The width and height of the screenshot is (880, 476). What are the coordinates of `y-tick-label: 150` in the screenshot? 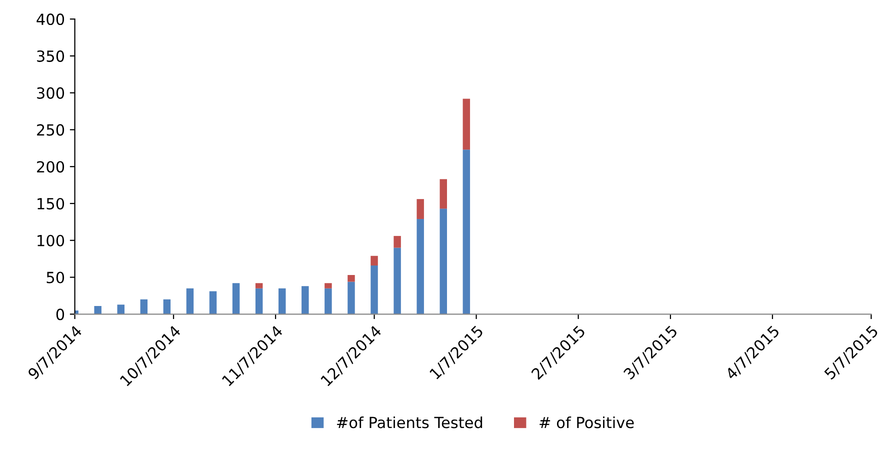 It's located at (51, 204).